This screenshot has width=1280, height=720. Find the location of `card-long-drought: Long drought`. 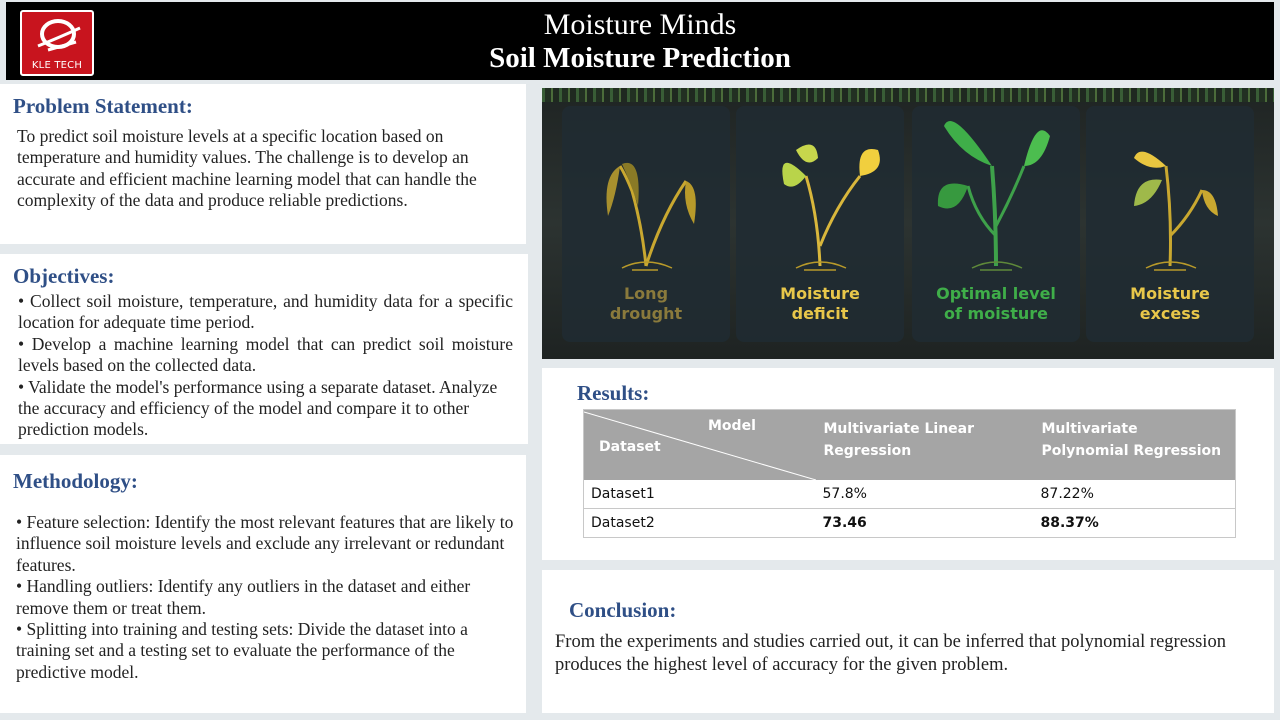

card-long-drought: Long drought is located at coordinates (646, 224).